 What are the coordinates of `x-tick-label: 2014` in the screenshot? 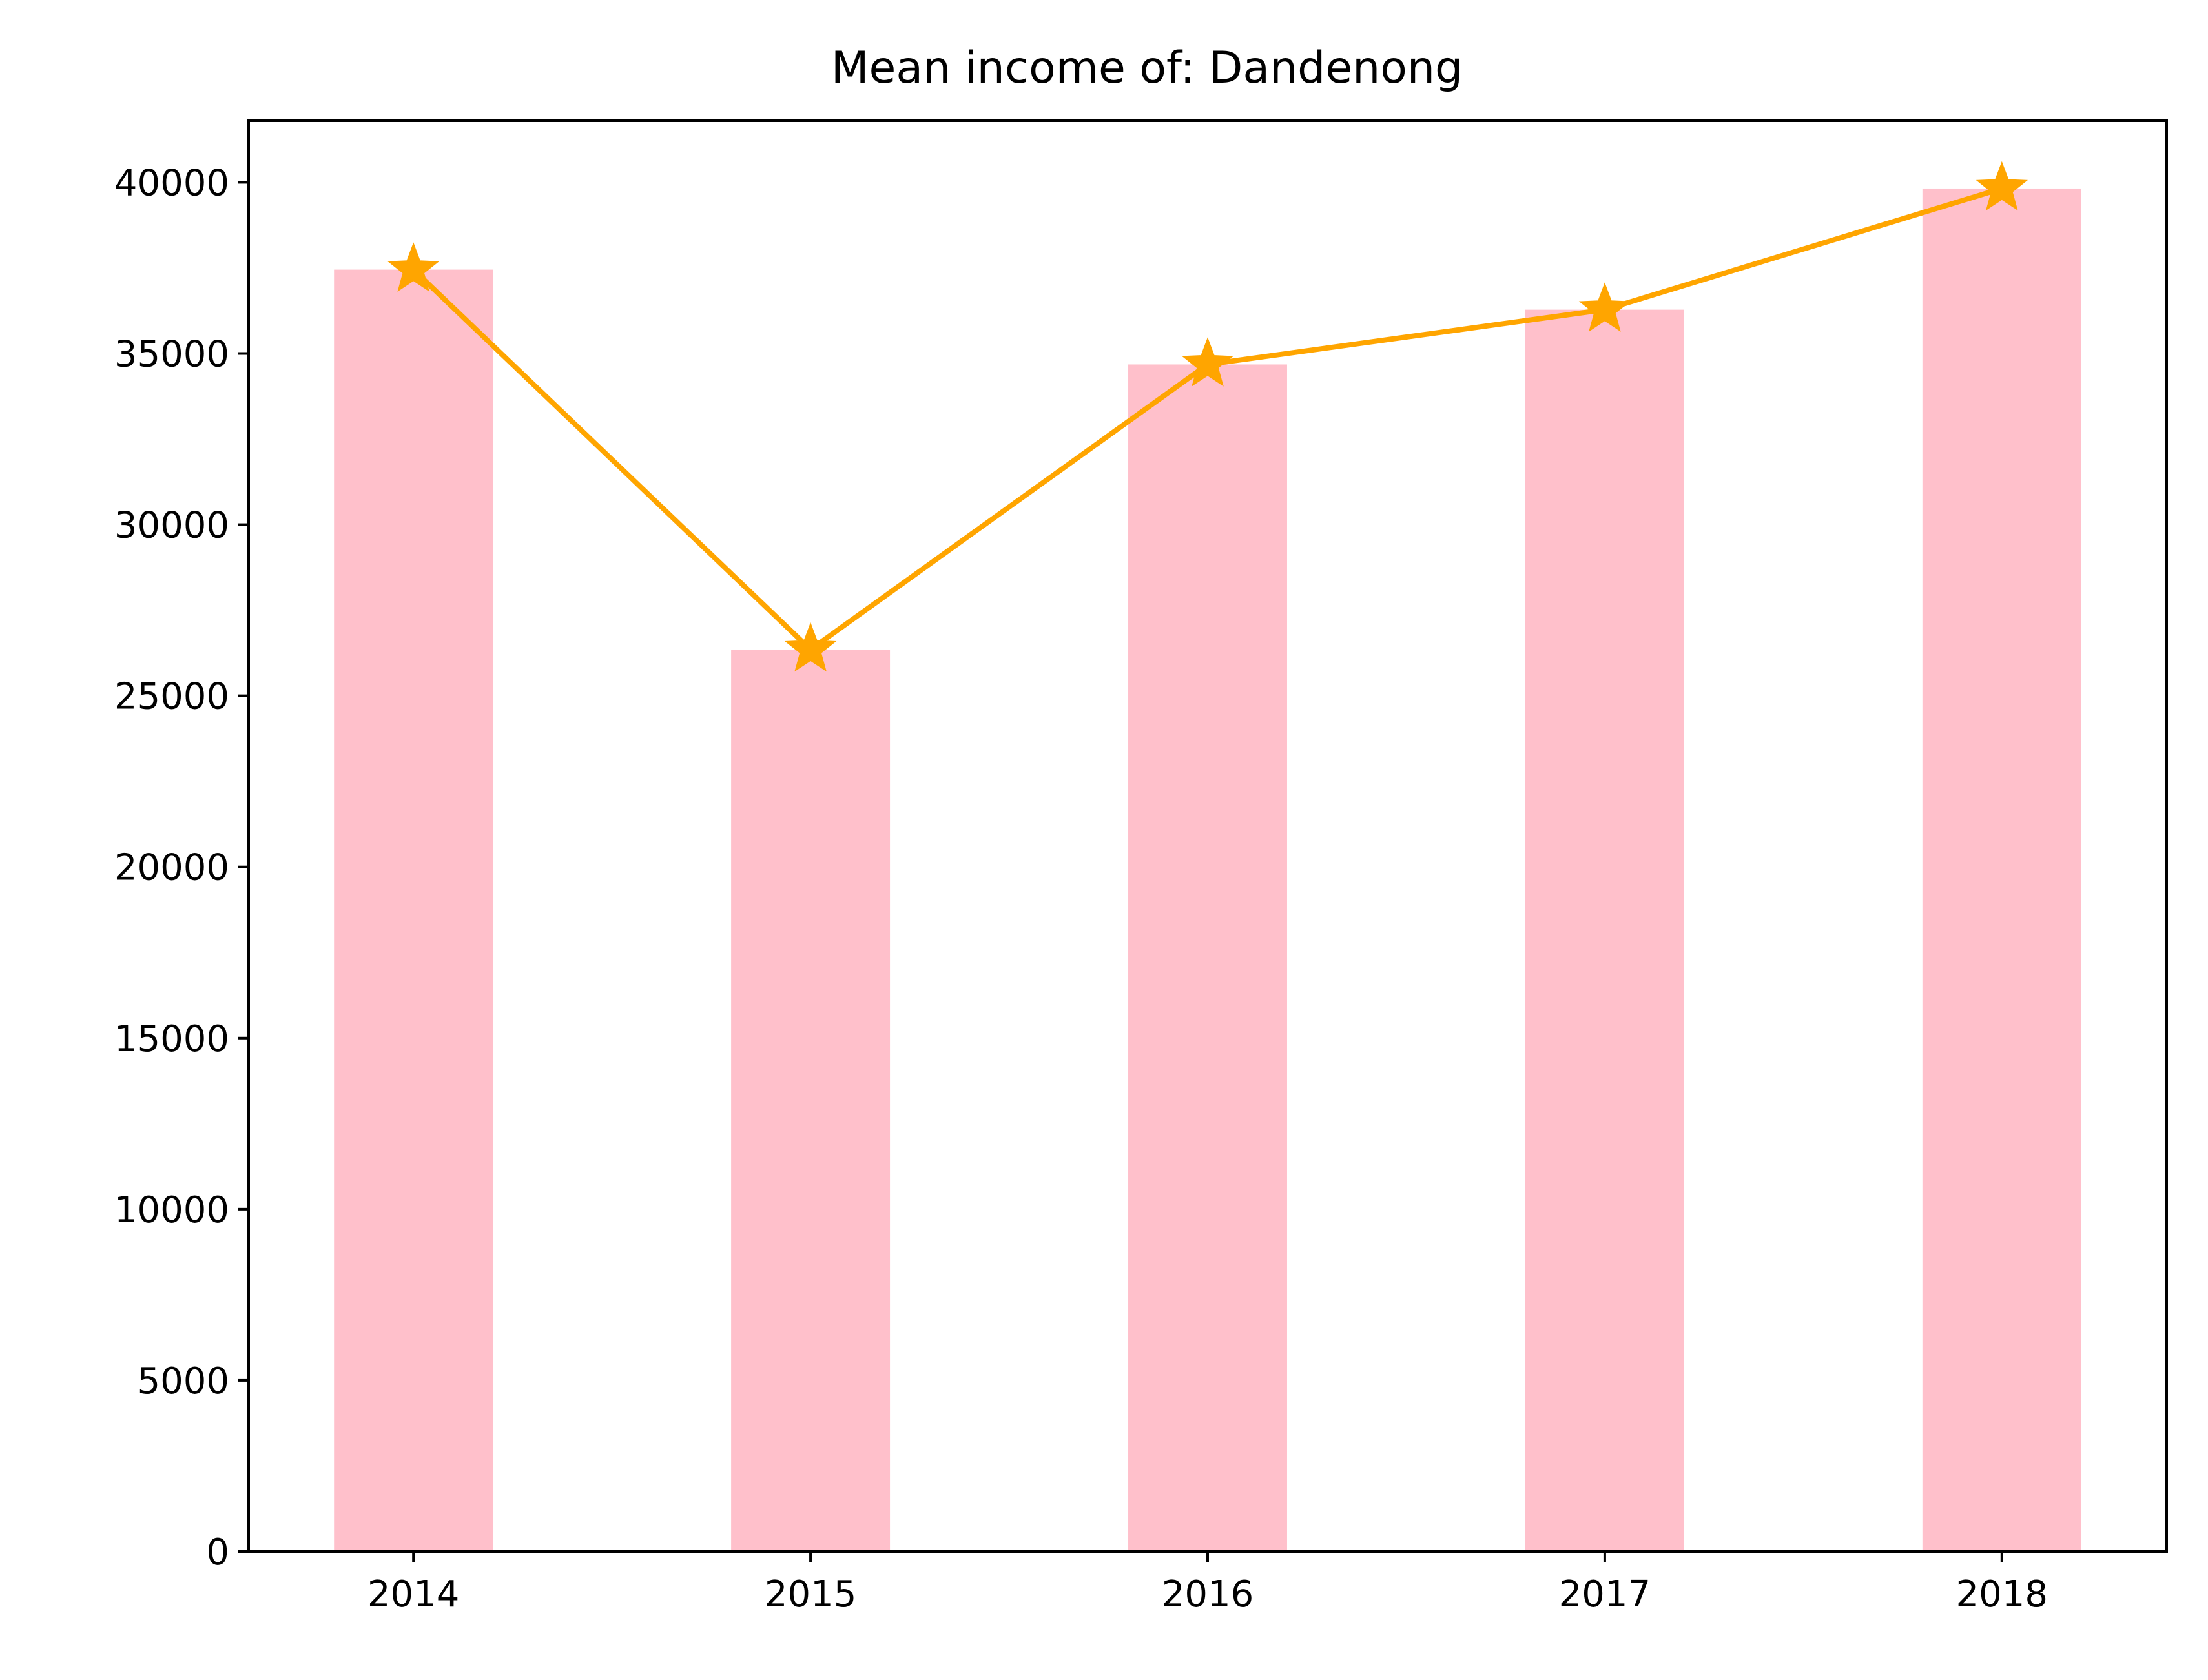 It's located at (413, 1594).